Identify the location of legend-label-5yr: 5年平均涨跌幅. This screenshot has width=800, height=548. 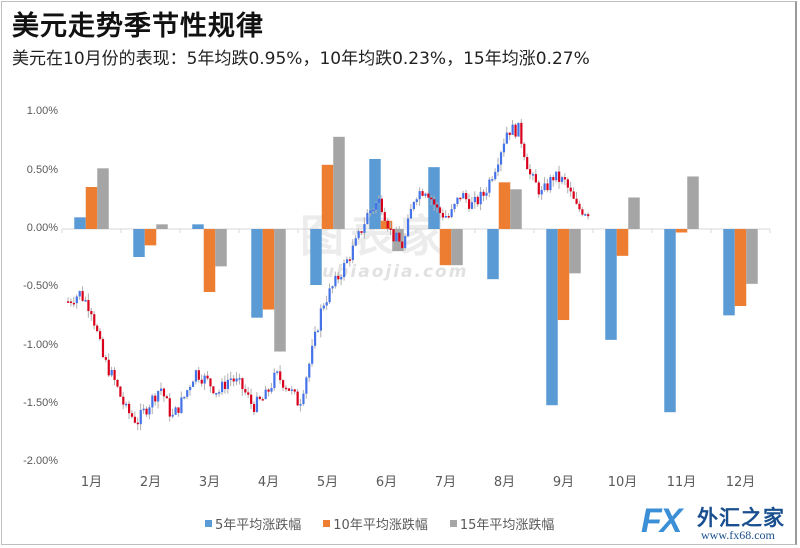
(258, 525).